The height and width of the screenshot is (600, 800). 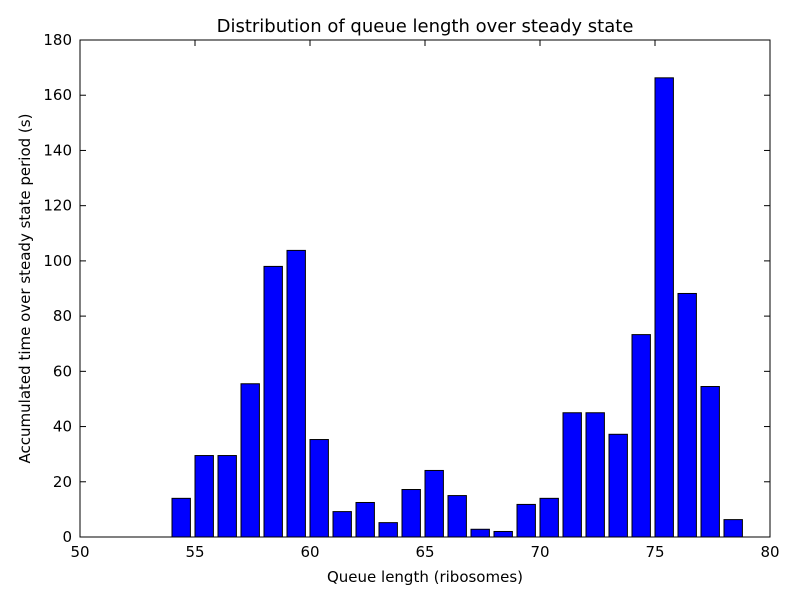 I want to click on x-tick-label-65: 65, so click(x=424, y=552).